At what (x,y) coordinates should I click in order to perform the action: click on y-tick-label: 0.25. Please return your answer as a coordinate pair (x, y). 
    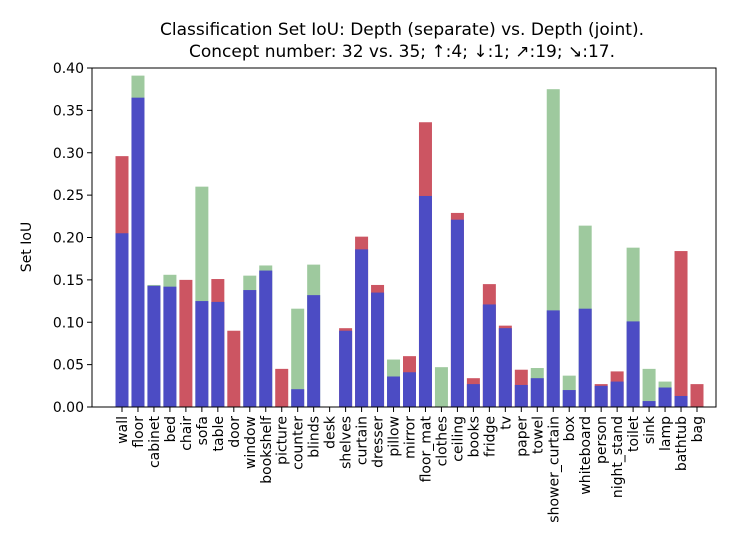
    Looking at the image, I should click on (68, 196).